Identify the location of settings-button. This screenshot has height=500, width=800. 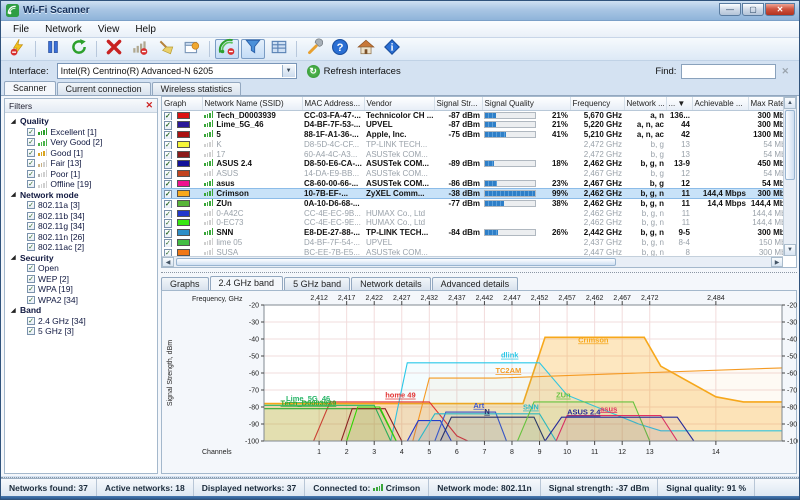
(314, 48).